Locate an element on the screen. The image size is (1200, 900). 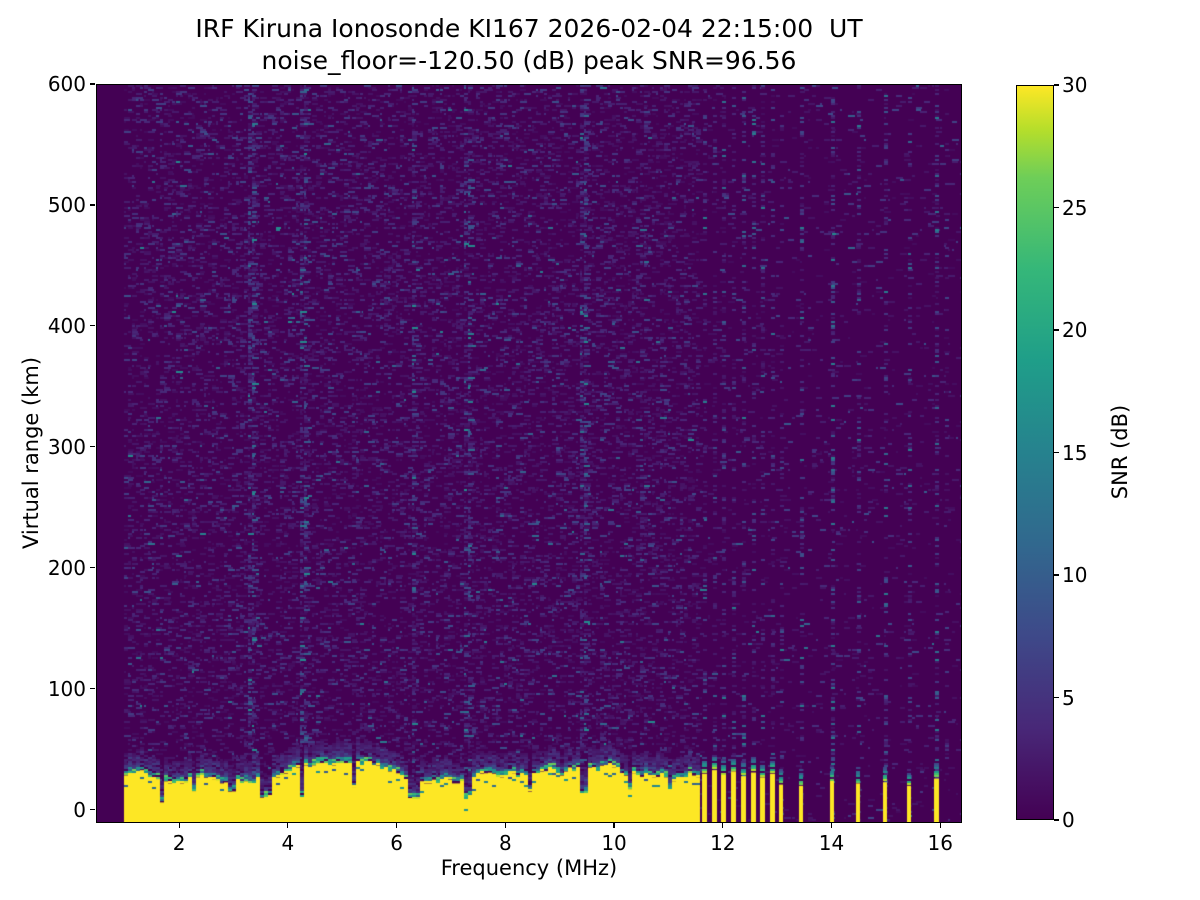
colorbar-label: SNR (dB) is located at coordinates (1120, 452).